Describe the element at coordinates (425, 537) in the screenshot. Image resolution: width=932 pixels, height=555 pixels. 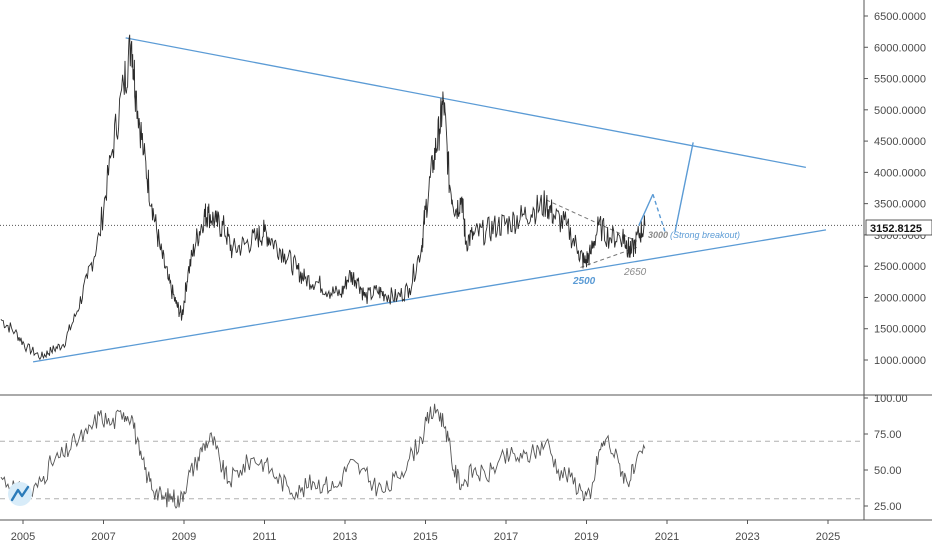
I see `time-axis-label: 2015` at that location.